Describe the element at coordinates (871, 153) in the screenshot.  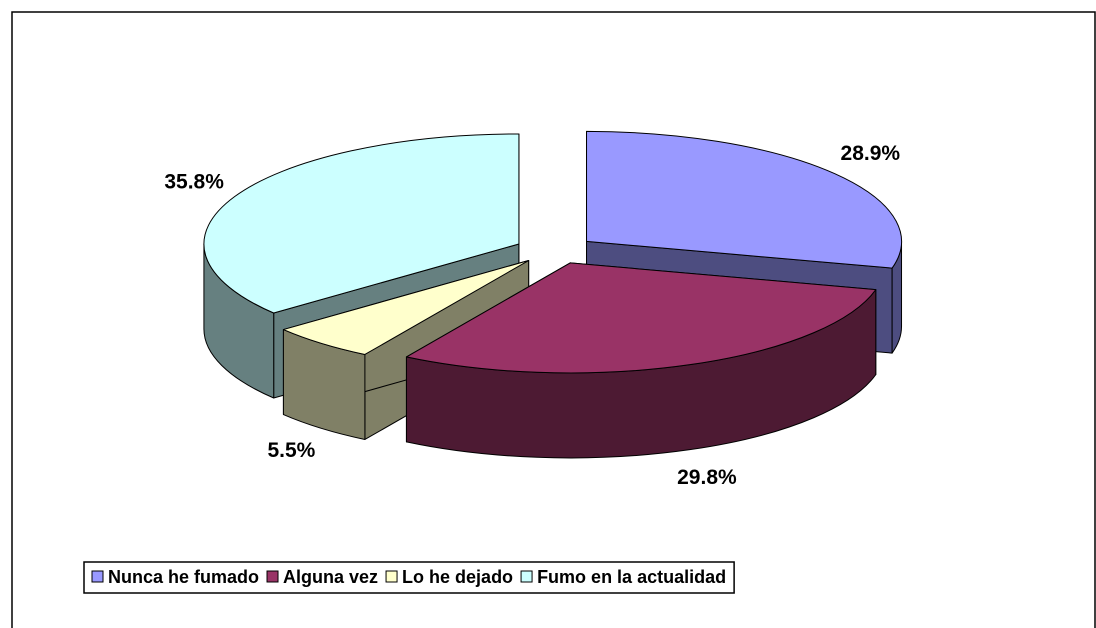
I see `data-label: 28.9%` at that location.